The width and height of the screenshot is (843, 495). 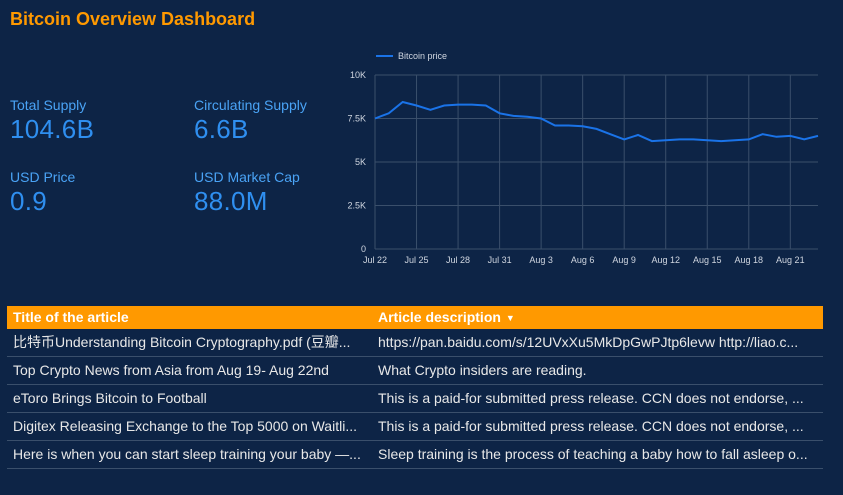 What do you see at coordinates (356, 119) in the screenshot?
I see `y-tick-label: 7.5K` at bounding box center [356, 119].